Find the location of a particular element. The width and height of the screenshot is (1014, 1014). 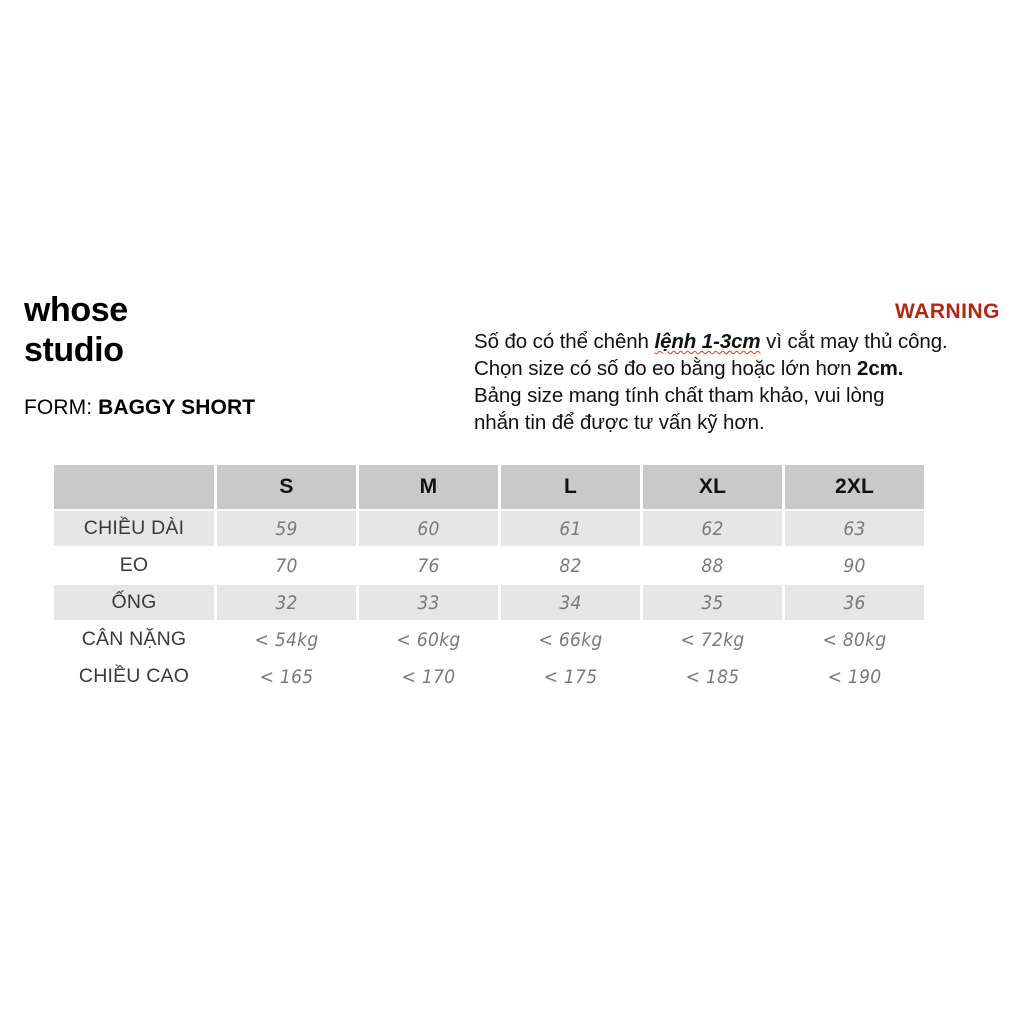

cell-ong-m: 33 is located at coordinates (428, 602).